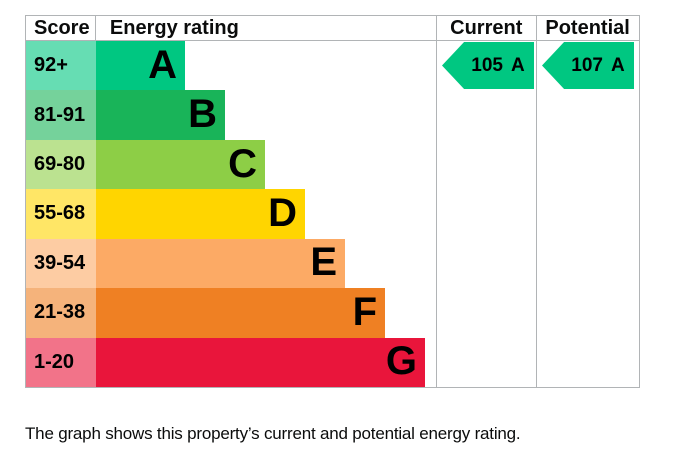 This screenshot has width=686, height=467. Describe the element at coordinates (536, 201) in the screenshot. I see `potential-column-divider` at that location.